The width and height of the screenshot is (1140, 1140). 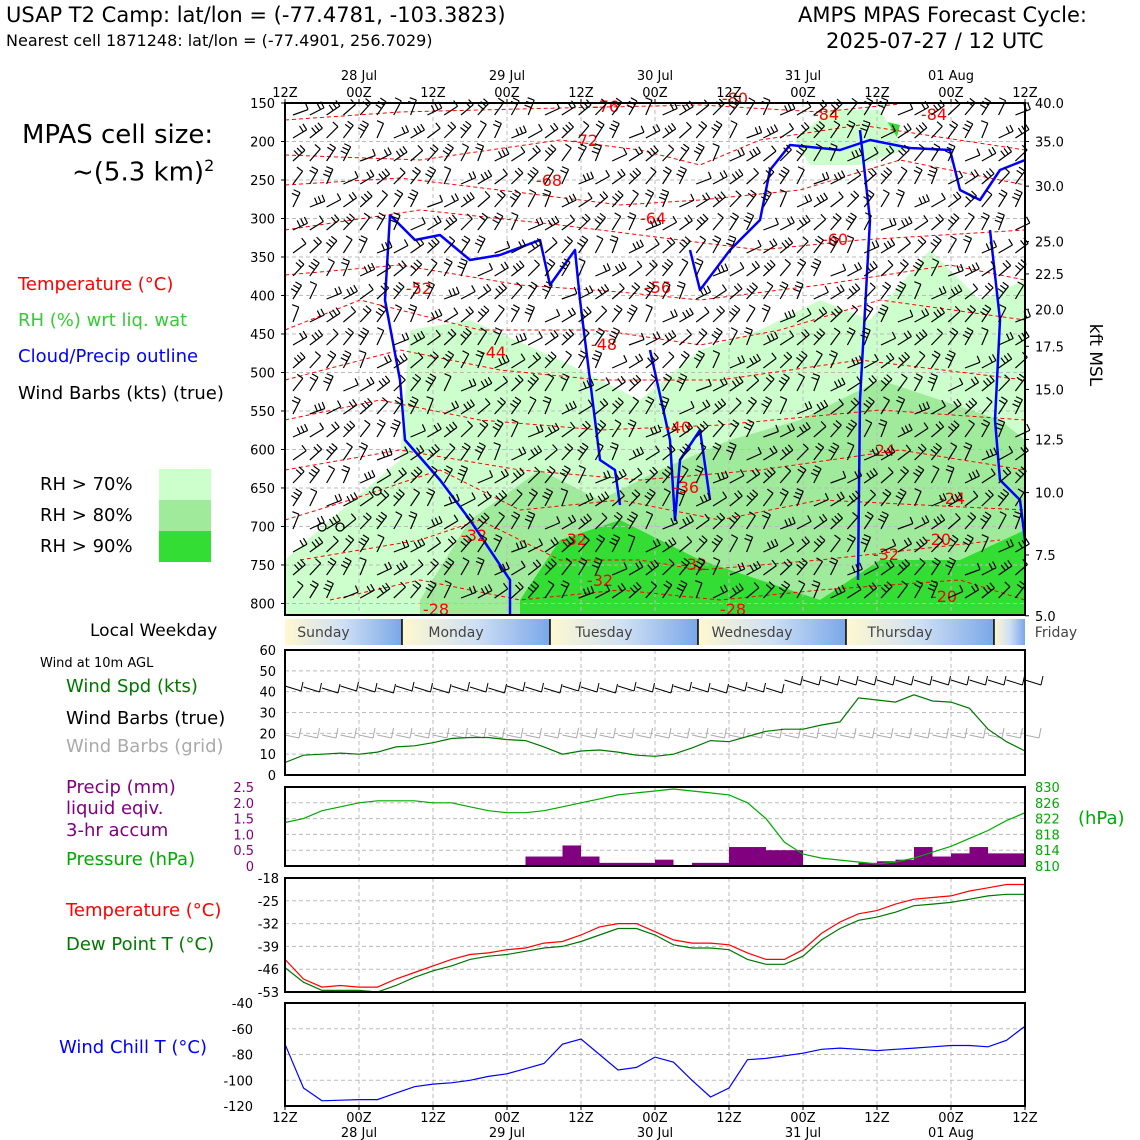 What do you see at coordinates (1042, 680) in the screenshot?
I see `wind-barb-true-flag` at bounding box center [1042, 680].